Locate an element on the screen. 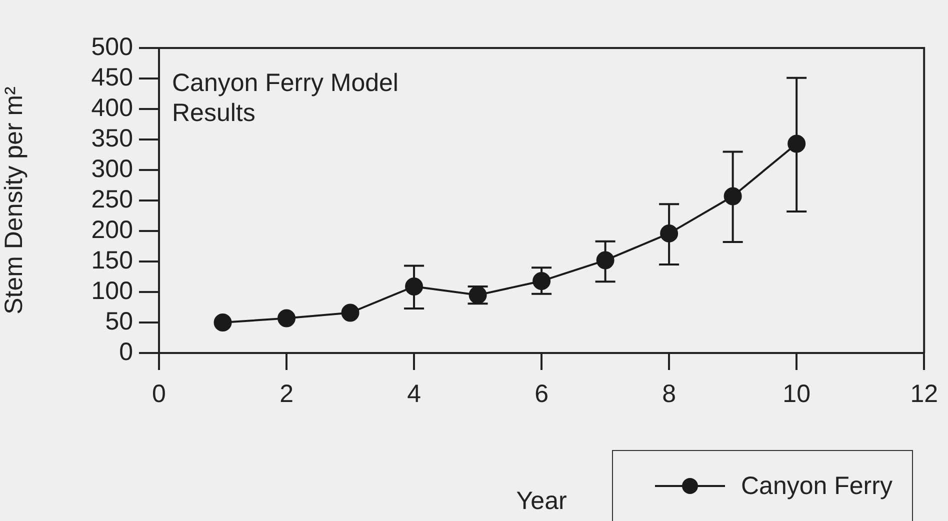  y-tick-label: 100 is located at coordinates (112, 290).